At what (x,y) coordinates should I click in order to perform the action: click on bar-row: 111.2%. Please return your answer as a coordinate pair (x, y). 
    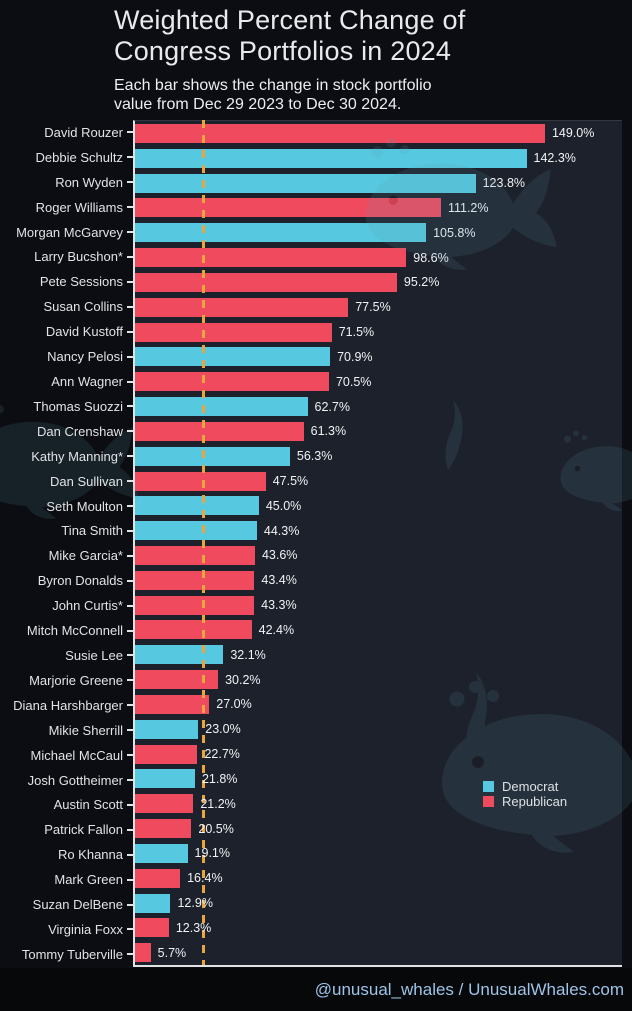
    Looking at the image, I should click on (378, 207).